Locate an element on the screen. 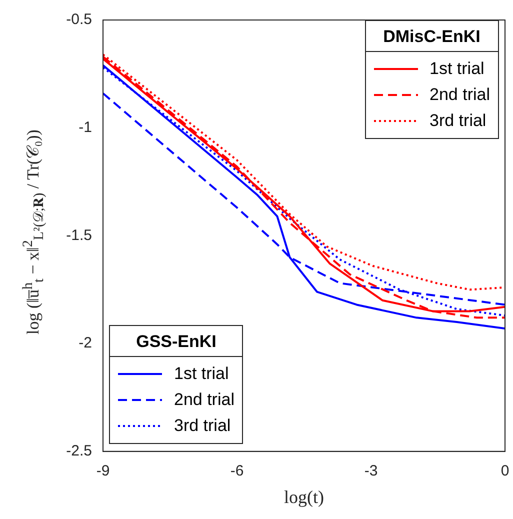  y-tick-label: -1.5 is located at coordinates (79, 235).